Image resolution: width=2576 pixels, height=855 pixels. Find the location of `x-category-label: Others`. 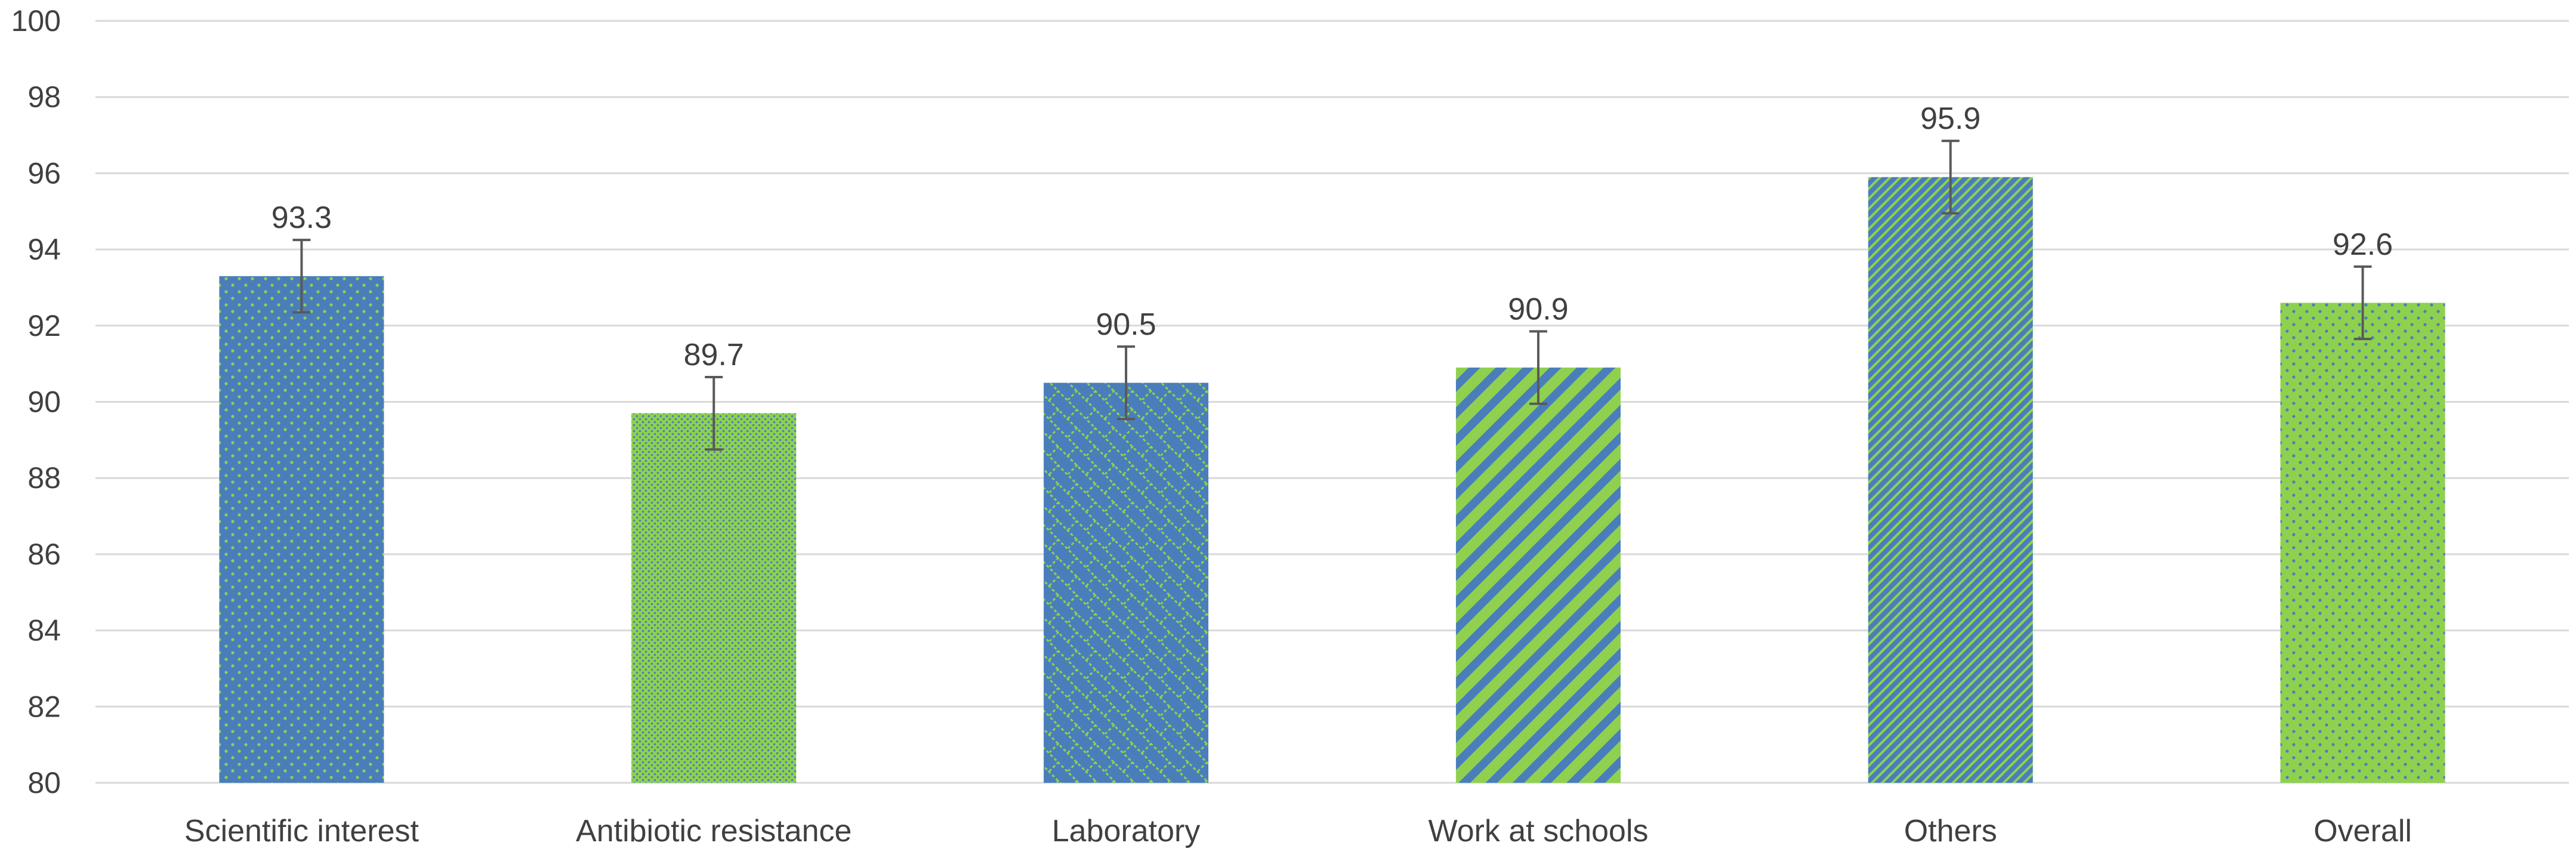

x-category-label: Others is located at coordinates (1951, 831).